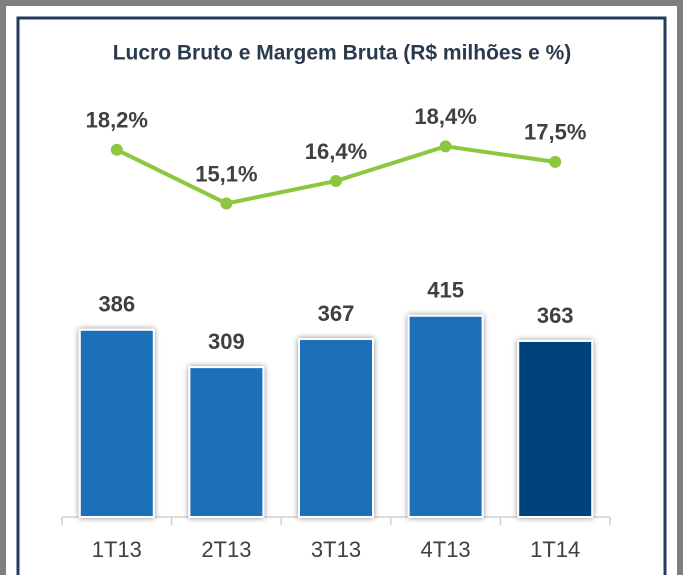  What do you see at coordinates (445, 116) in the screenshot?
I see `line-value-label: 18,4%` at bounding box center [445, 116].